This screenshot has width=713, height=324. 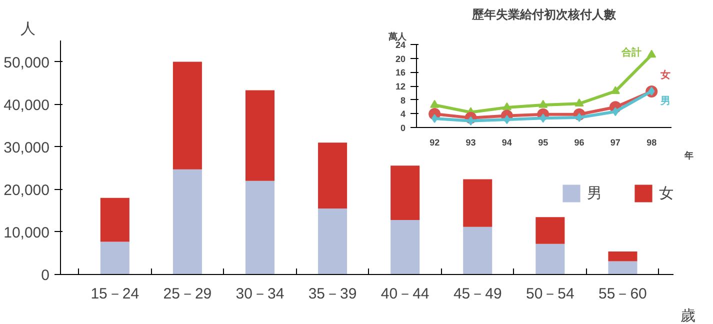 I want to click on y-tick-label: 50,000, so click(x=27, y=63).